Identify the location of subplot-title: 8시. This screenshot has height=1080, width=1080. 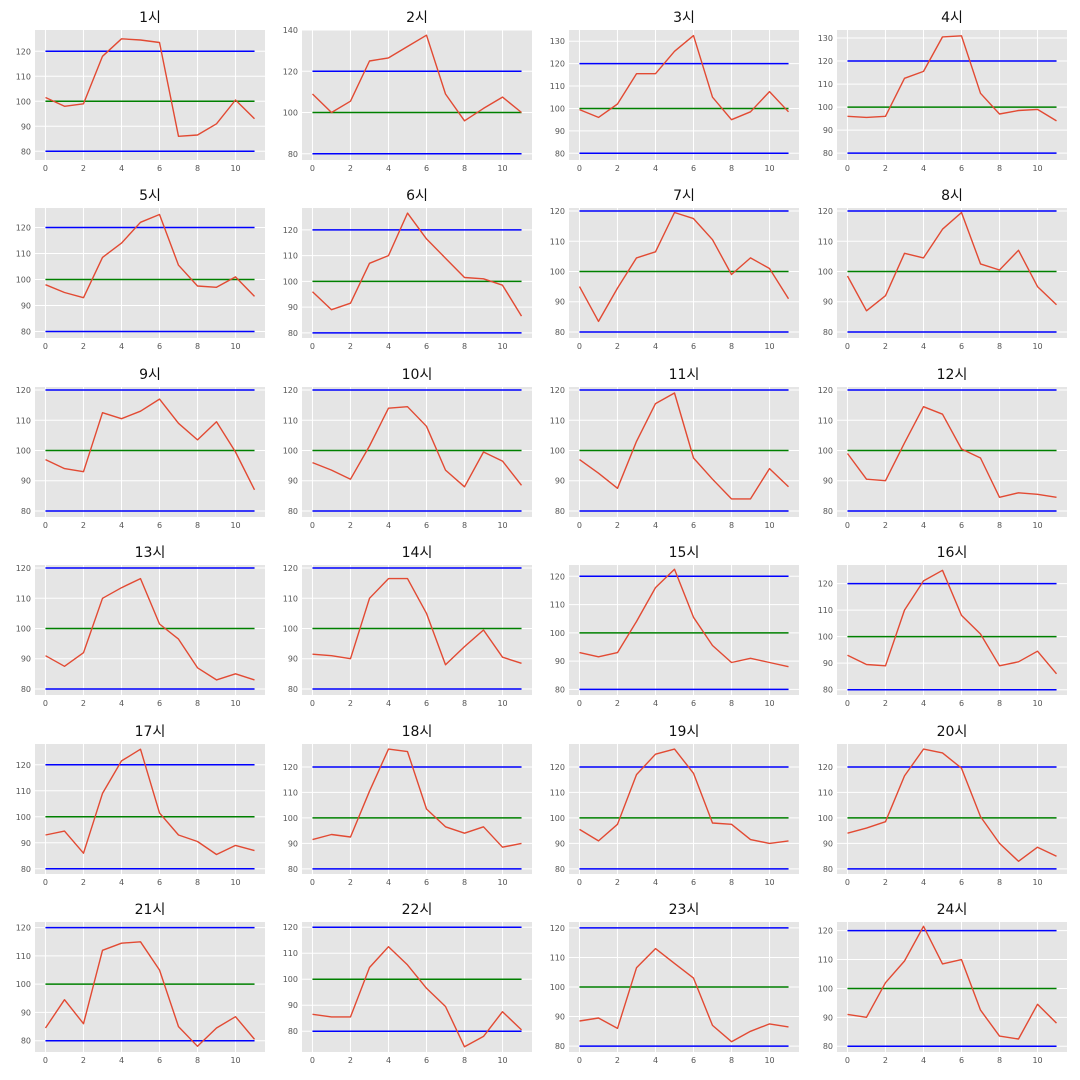
(952, 196).